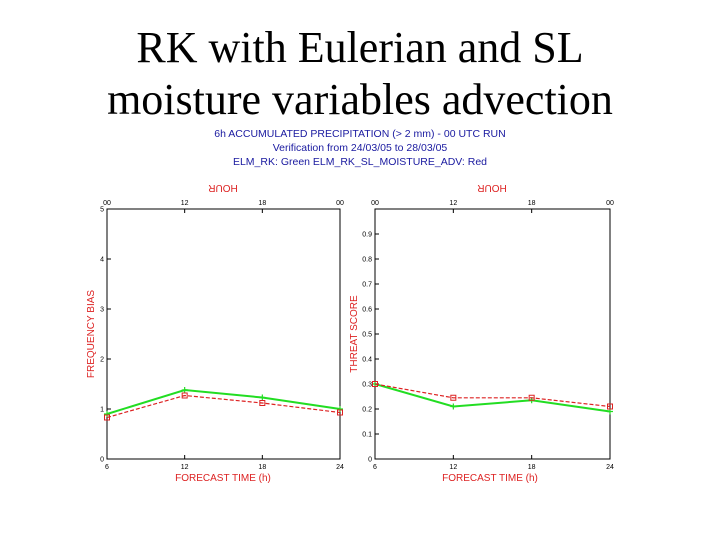 This screenshot has height=540, width=720. What do you see at coordinates (102, 460) in the screenshot?
I see `chart1-y-tick-label: 0` at bounding box center [102, 460].